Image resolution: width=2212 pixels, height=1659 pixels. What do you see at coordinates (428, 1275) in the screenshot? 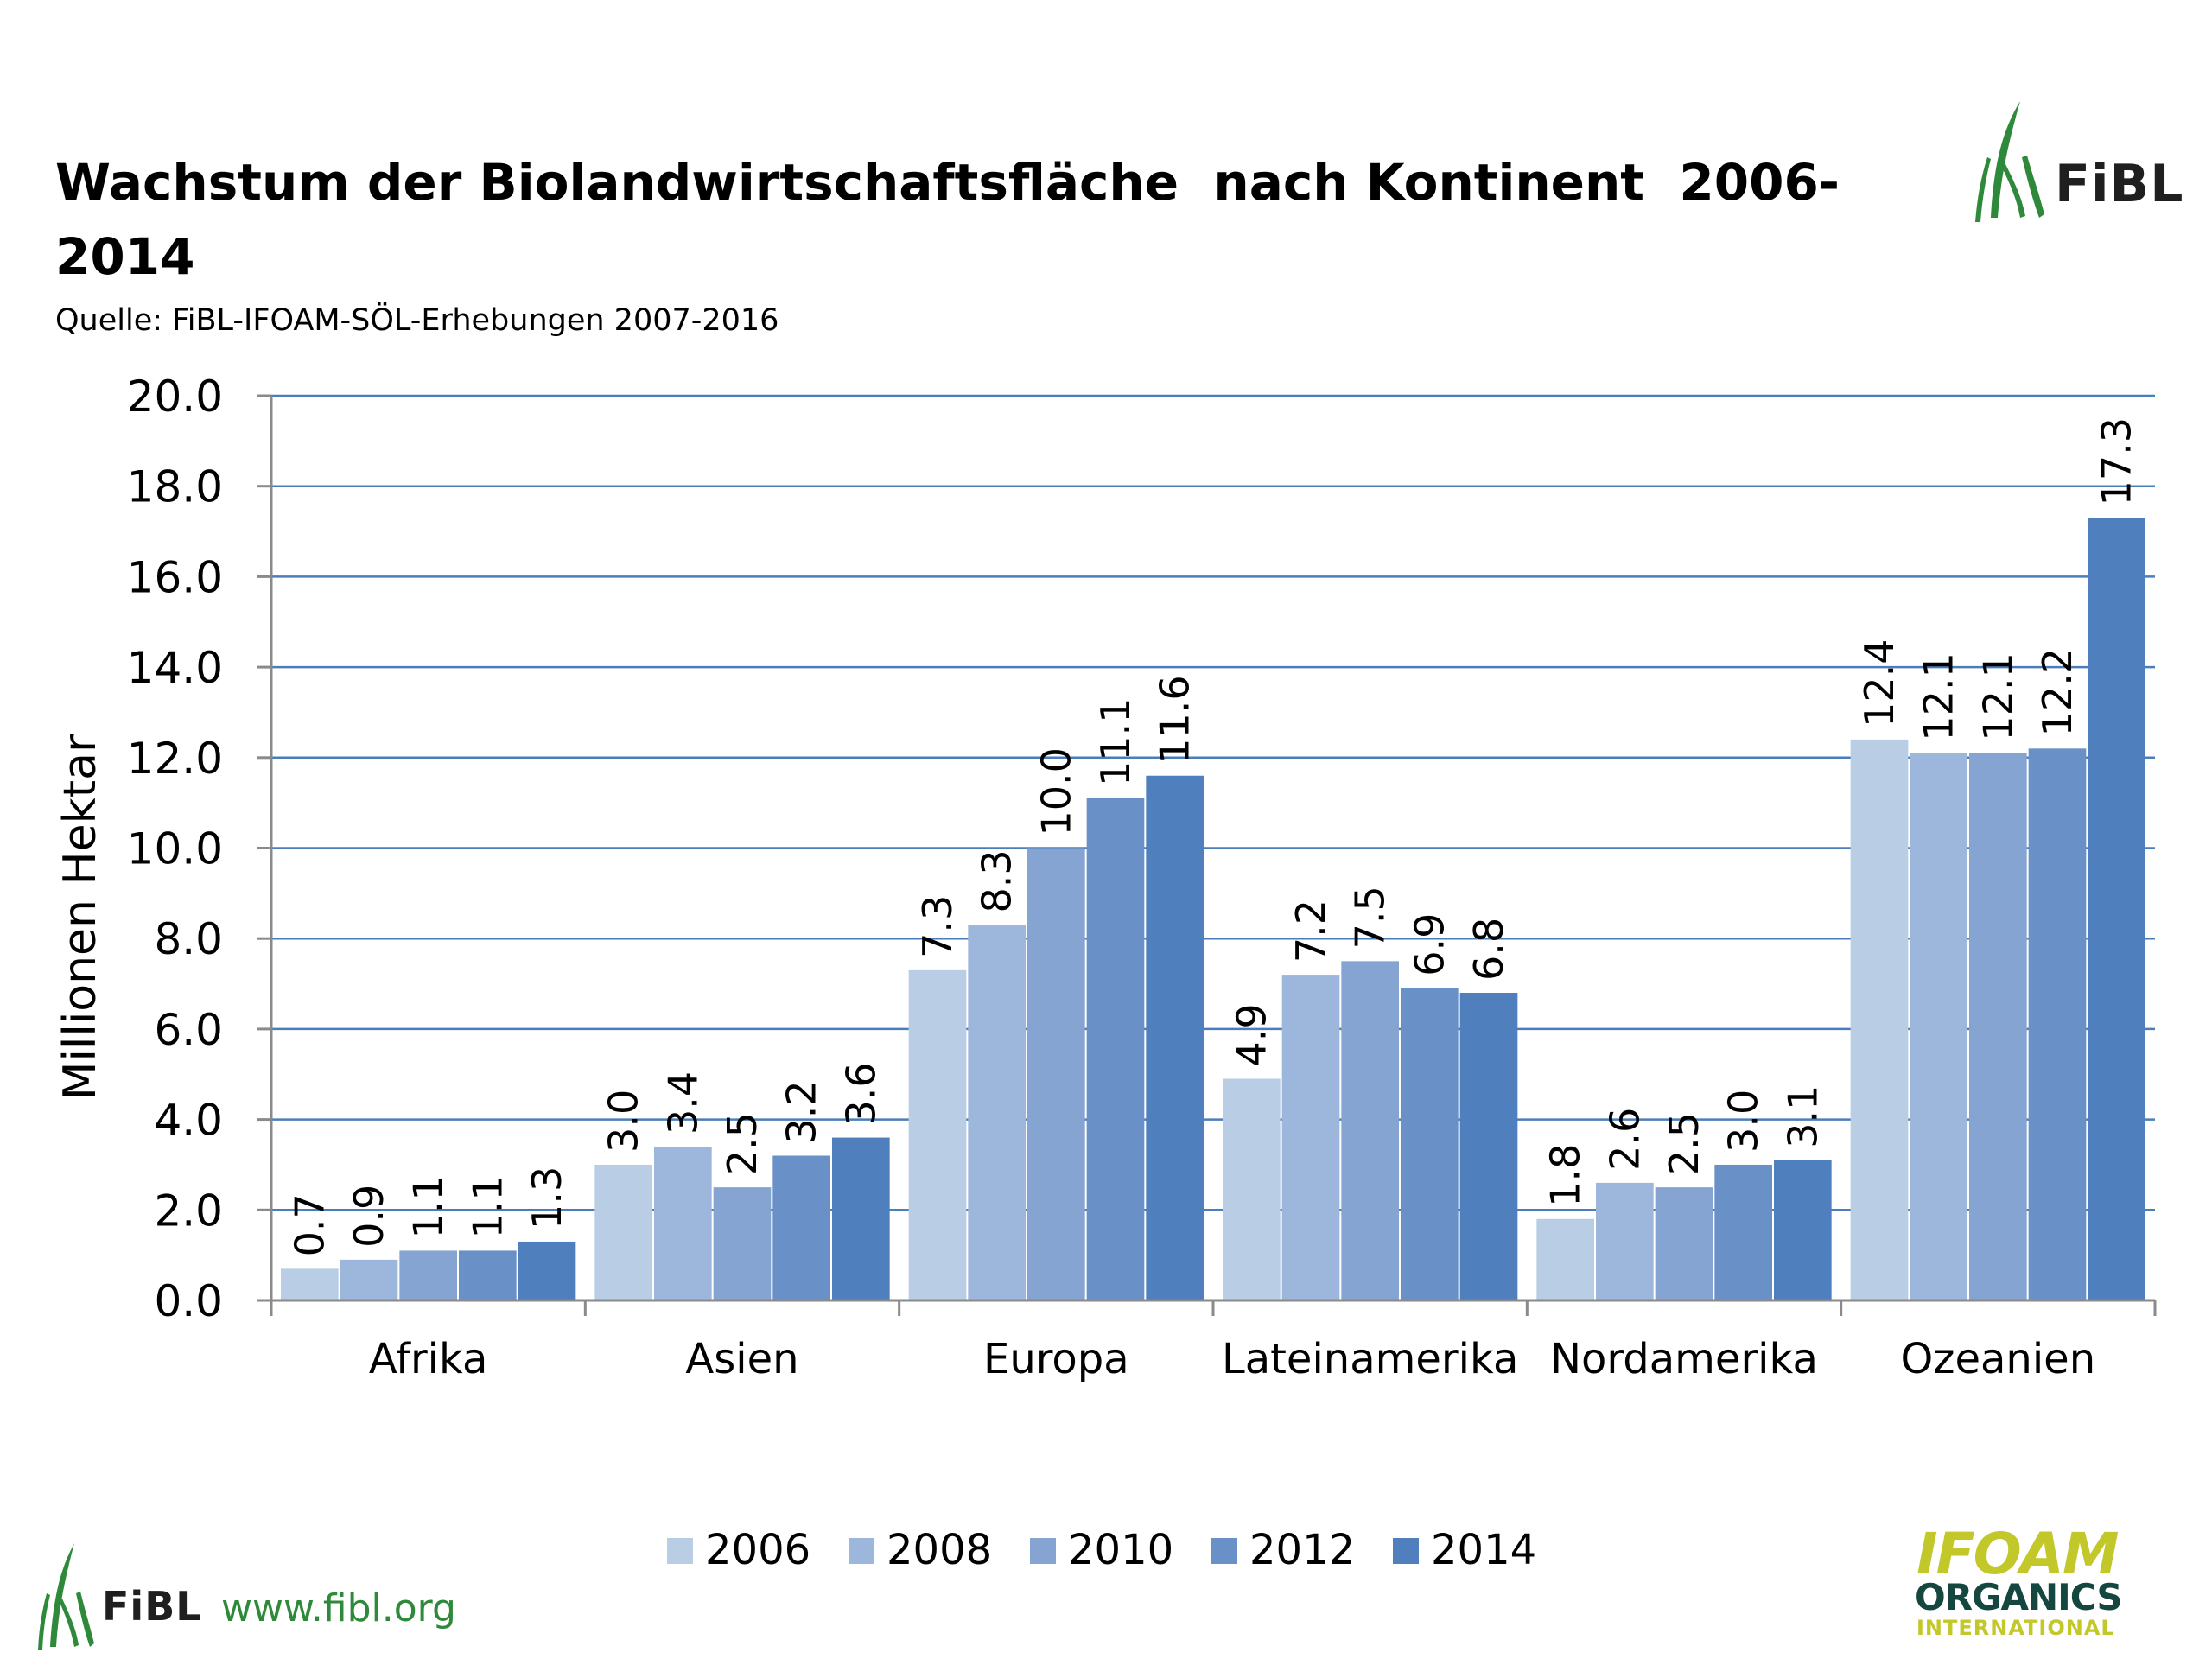
I see `bar-2010-afrika` at bounding box center [428, 1275].